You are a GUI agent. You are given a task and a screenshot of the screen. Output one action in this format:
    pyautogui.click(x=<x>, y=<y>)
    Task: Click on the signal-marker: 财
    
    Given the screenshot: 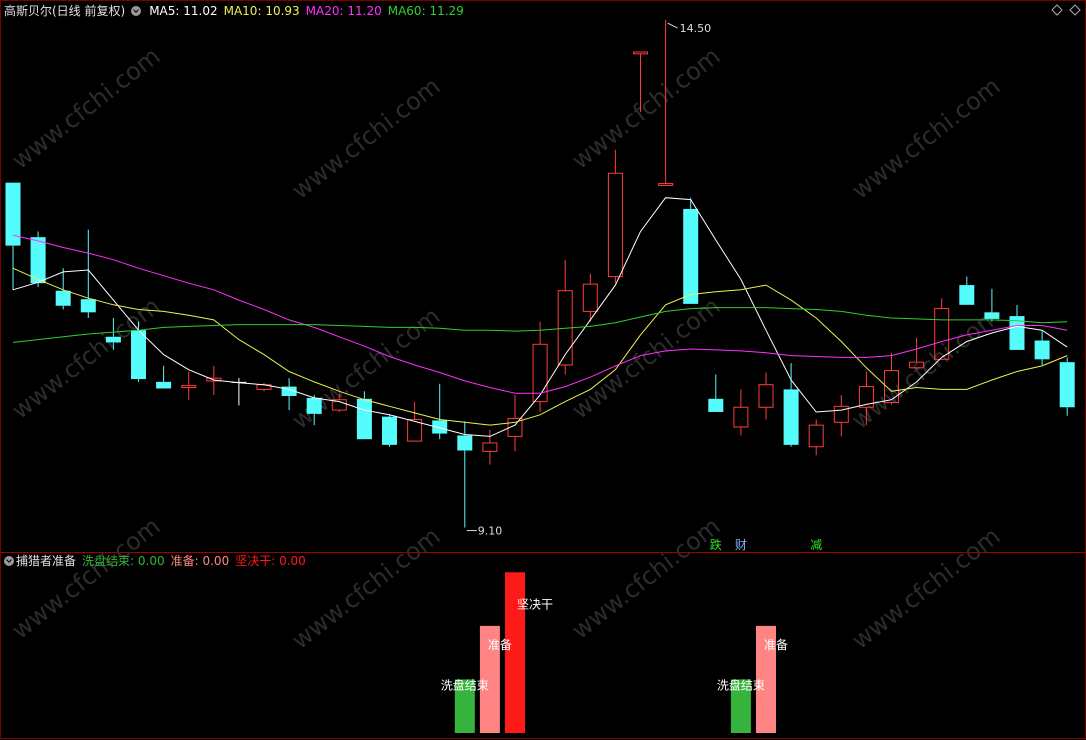 What is the action you would take?
    pyautogui.click(x=741, y=545)
    